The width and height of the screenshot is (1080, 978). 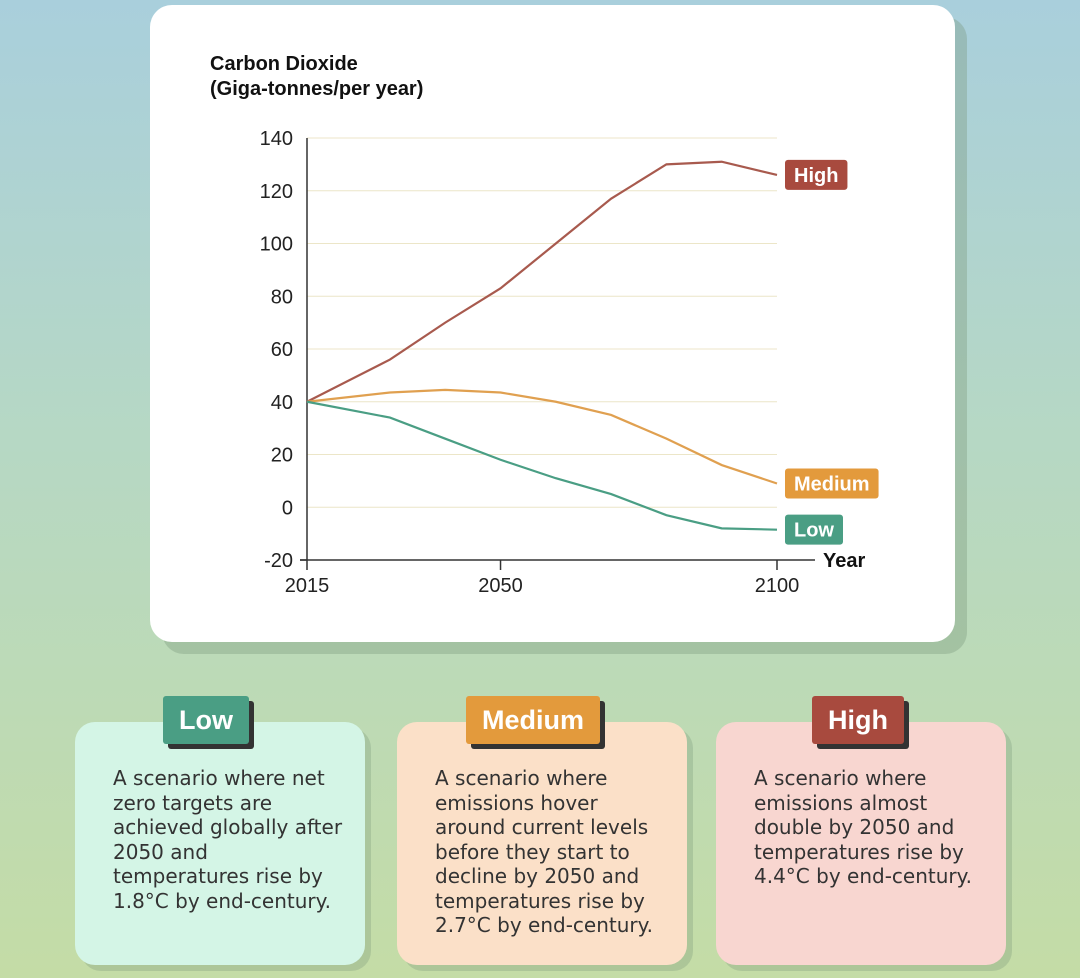 What do you see at coordinates (282, 456) in the screenshot?
I see `y-tick-label: 20` at bounding box center [282, 456].